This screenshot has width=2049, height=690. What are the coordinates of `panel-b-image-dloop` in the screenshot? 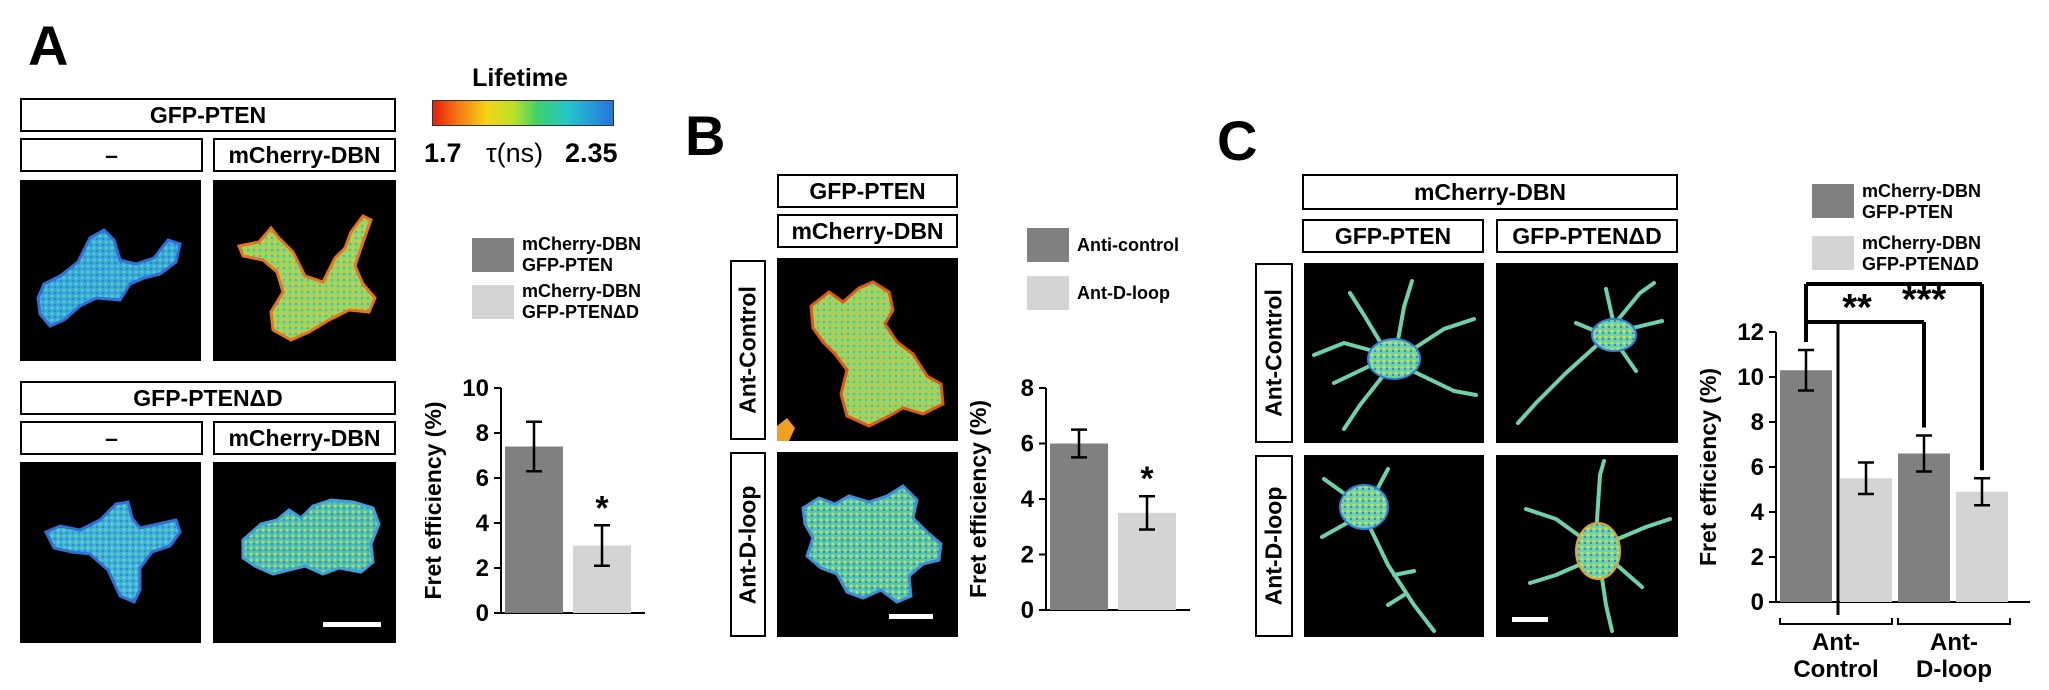 It's located at (867, 544).